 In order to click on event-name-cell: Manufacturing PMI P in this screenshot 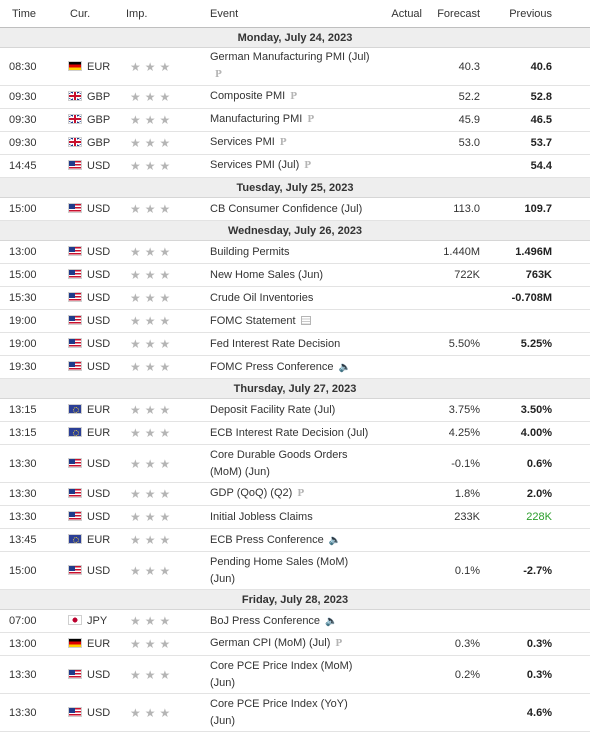, I will do `click(288, 120)`.